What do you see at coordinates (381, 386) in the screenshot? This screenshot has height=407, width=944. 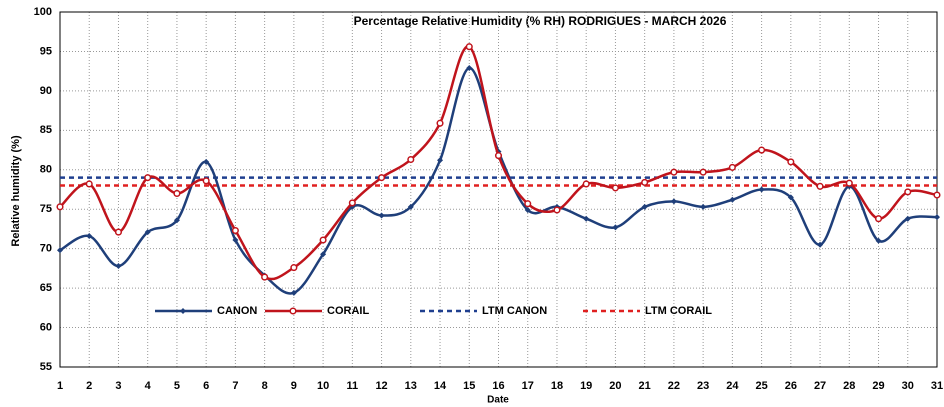 I see `x-tick-label: 12` at bounding box center [381, 386].